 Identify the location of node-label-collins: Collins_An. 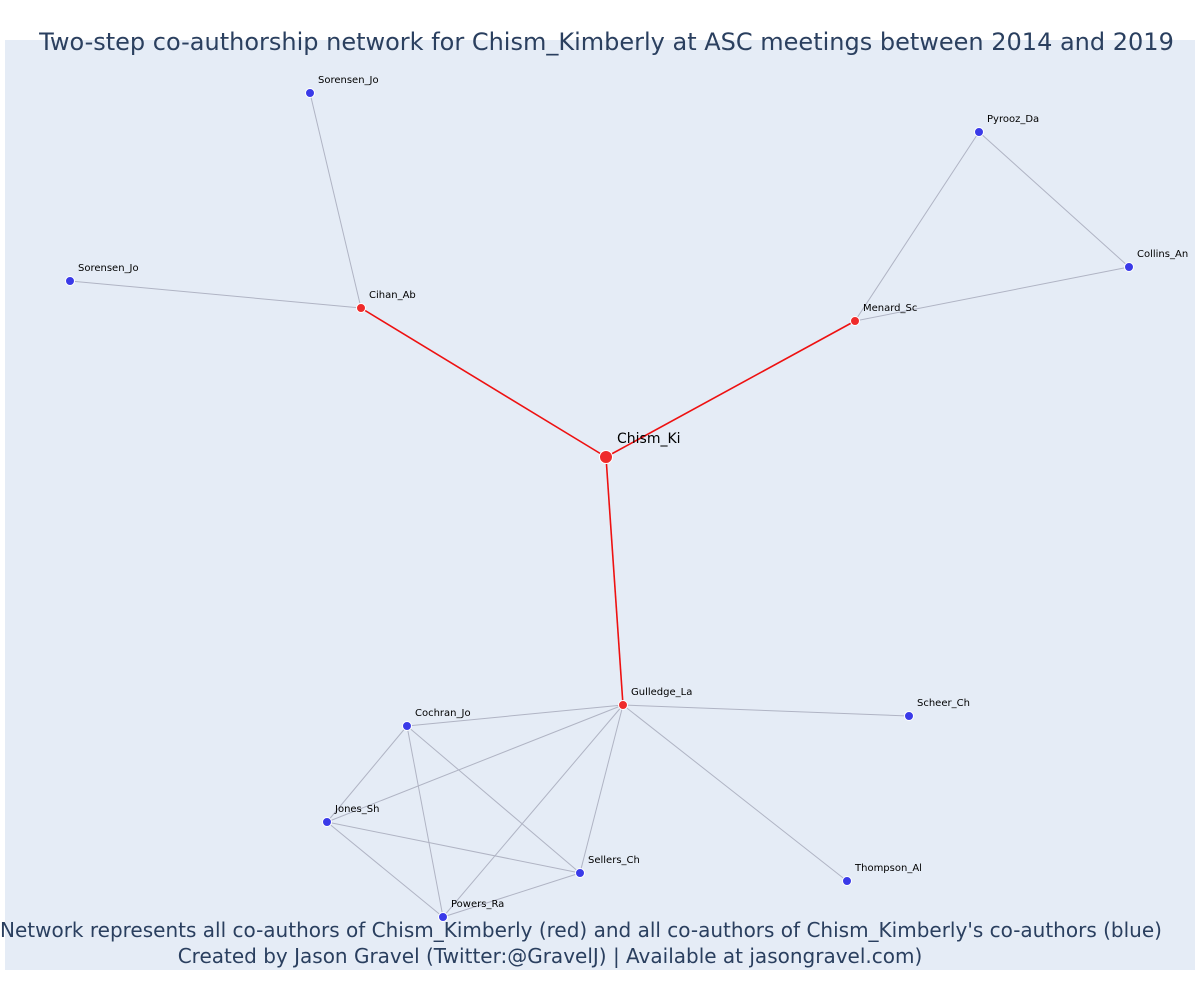
(1162, 254).